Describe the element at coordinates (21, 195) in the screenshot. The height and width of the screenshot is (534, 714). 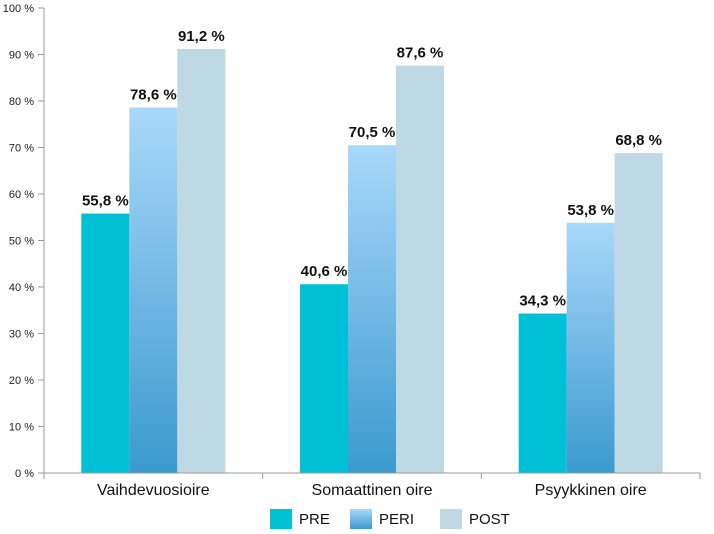
I see `y-tick-label: 60 %` at that location.